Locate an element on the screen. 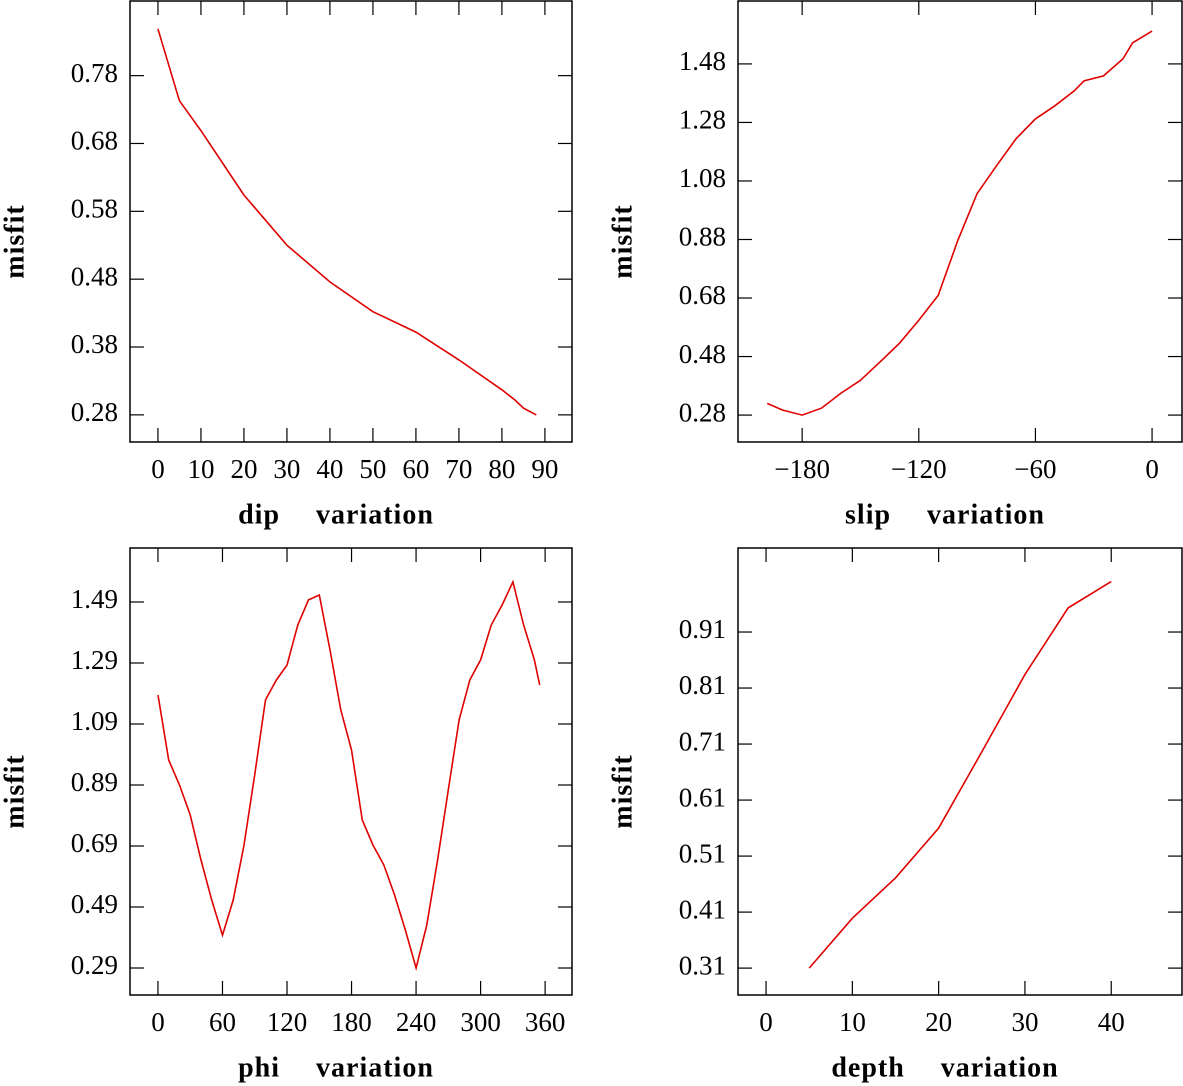 This screenshot has width=1183, height=1086. x-tick-label: 120 is located at coordinates (287, 1022).